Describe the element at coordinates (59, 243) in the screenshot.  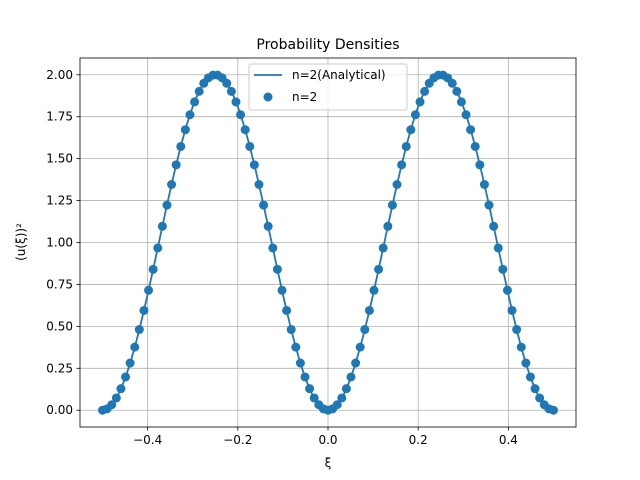
I see `y-tick-label: 1.00` at that location.